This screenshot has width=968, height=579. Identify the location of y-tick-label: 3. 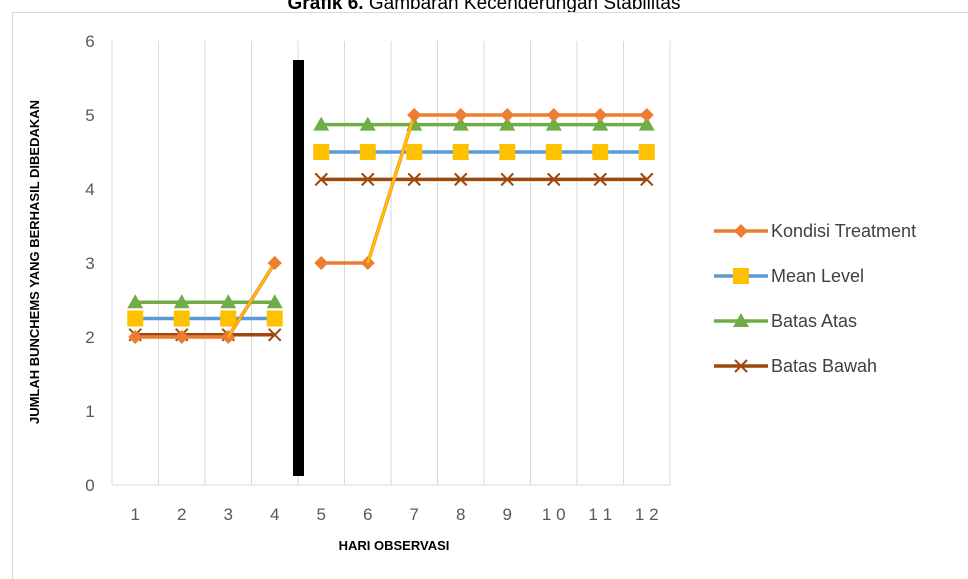
(89, 263).